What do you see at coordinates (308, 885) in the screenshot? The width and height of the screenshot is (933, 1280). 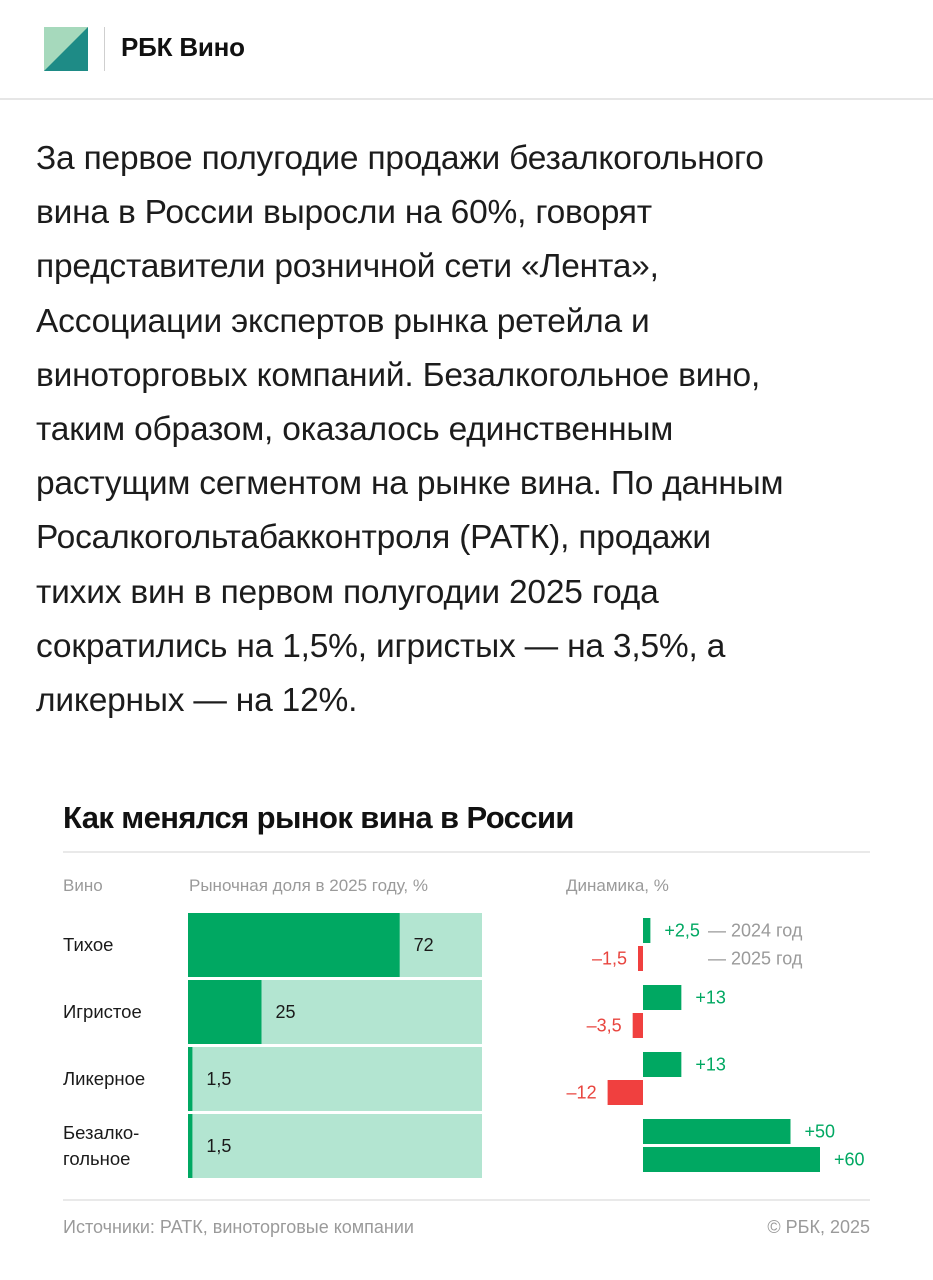 I see `column-header-share: Рыночная доля в 2025 году, %` at bounding box center [308, 885].